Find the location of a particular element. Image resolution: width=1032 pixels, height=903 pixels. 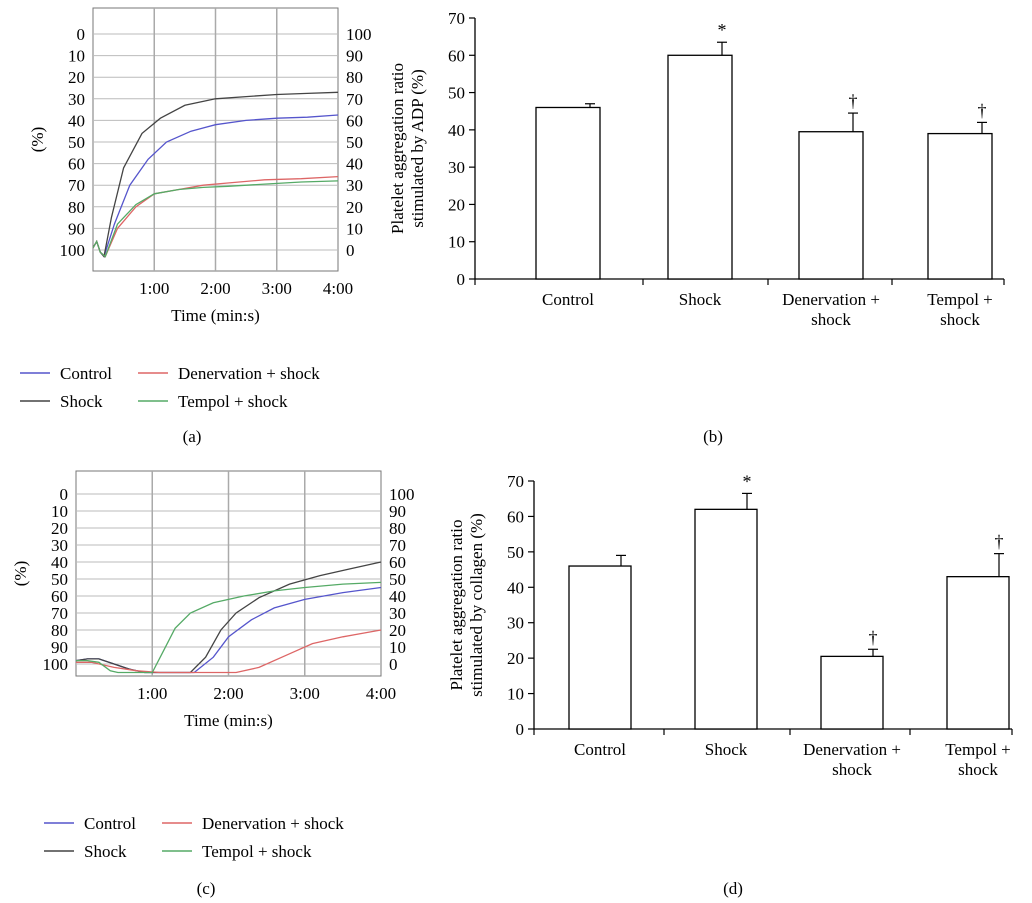

y-axis-label: (%) is located at coordinates (37, 139).